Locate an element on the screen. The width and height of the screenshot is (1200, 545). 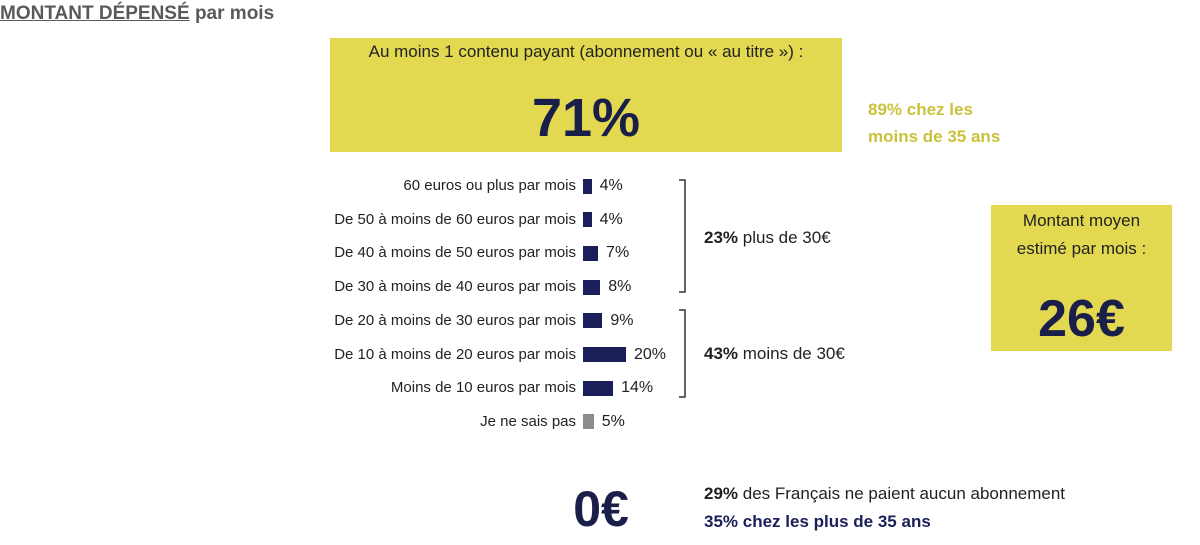
category-label: Moins de 10 euros par mois is located at coordinates (483, 388).